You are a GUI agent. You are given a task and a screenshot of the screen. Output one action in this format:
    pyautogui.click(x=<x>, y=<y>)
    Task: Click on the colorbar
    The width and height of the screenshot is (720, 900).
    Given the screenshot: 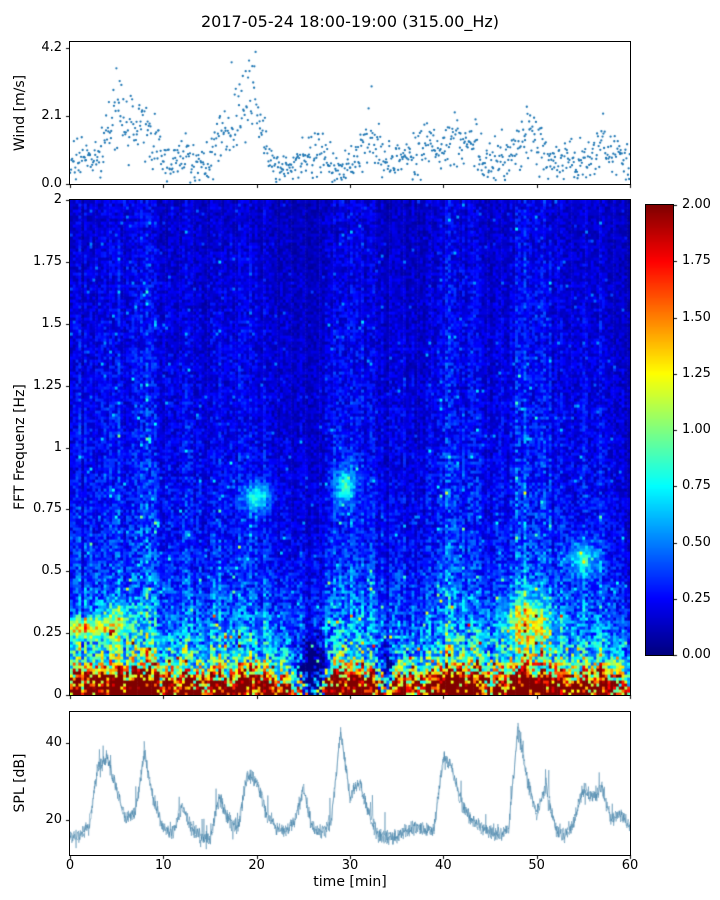 What is the action you would take?
    pyautogui.click(x=659, y=430)
    